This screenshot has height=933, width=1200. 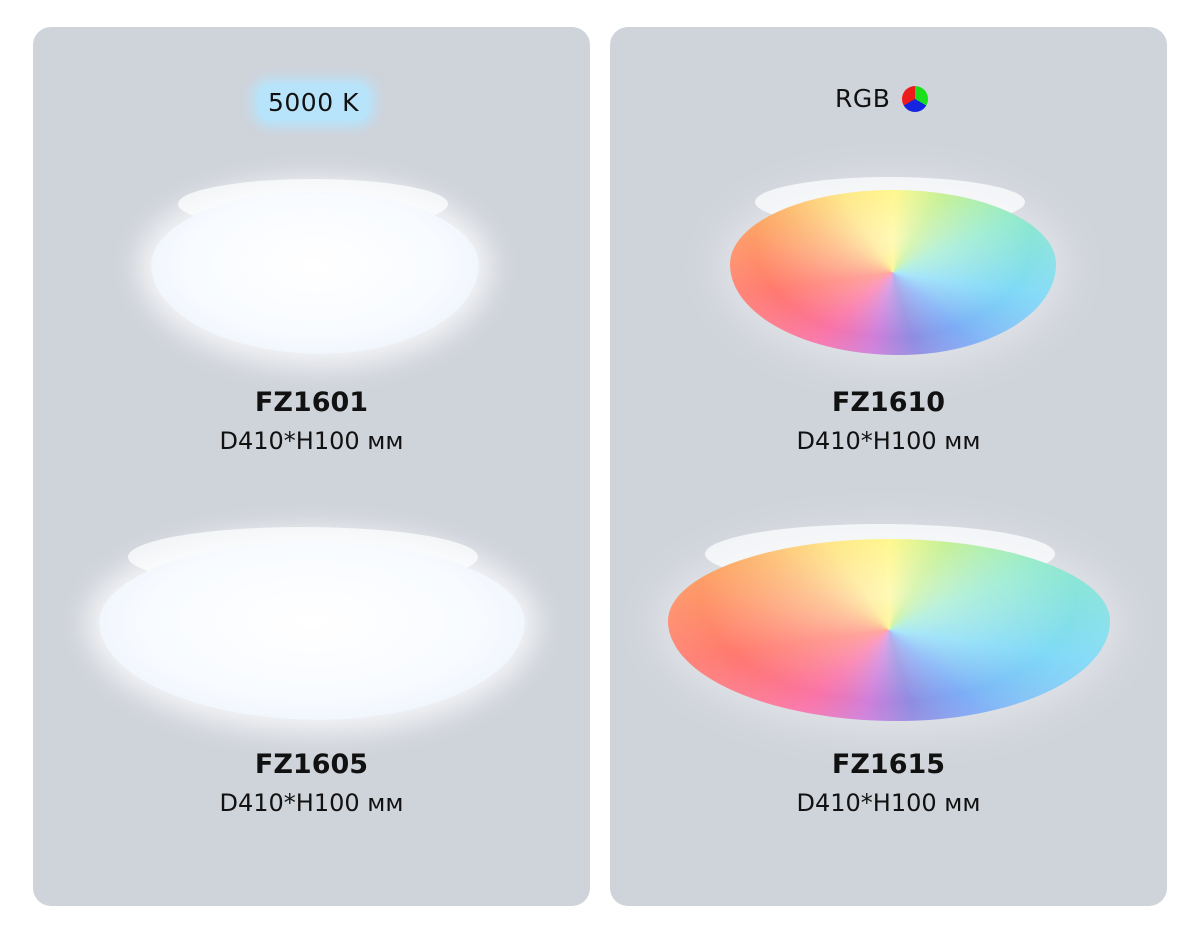 I want to click on product-model: FZ1605, so click(x=311, y=764).